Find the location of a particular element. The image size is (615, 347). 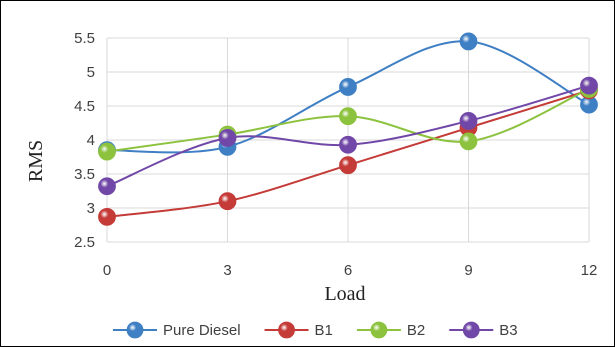

y-tick-label: 5 is located at coordinates (91, 72).